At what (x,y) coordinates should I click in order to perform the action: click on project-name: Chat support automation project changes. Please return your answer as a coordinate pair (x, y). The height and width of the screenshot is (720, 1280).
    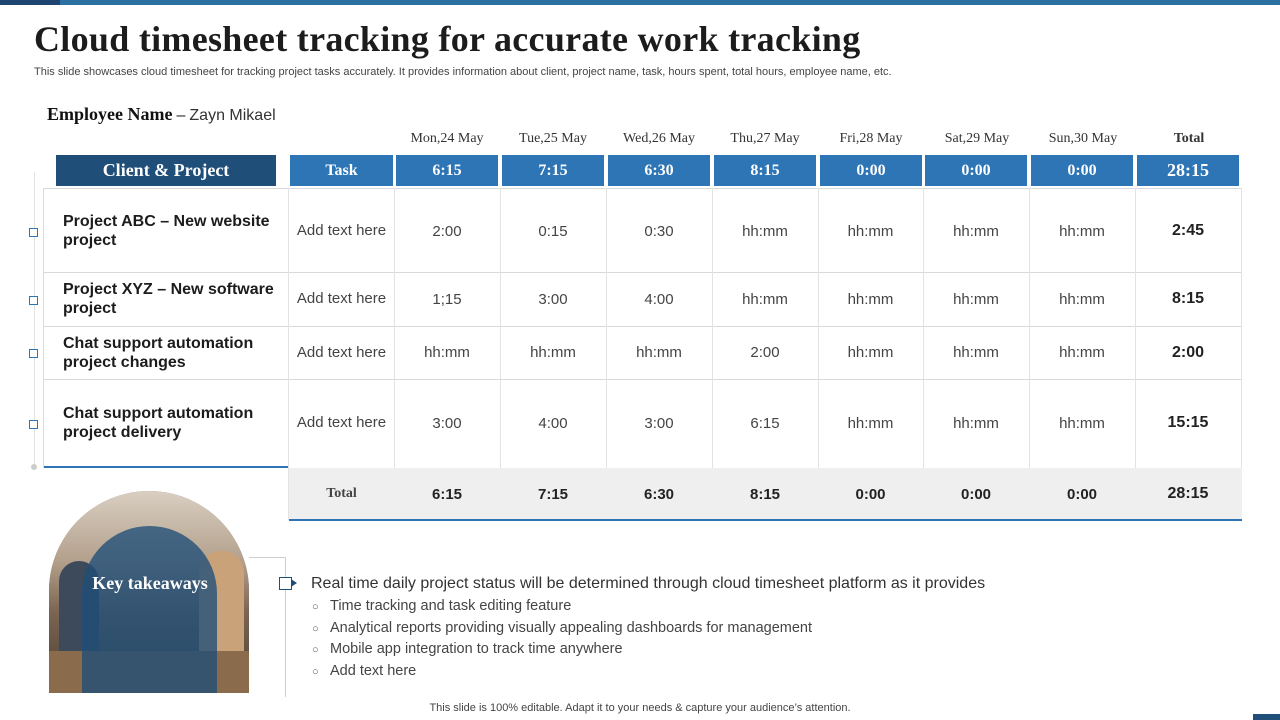
    Looking at the image, I should click on (158, 353).